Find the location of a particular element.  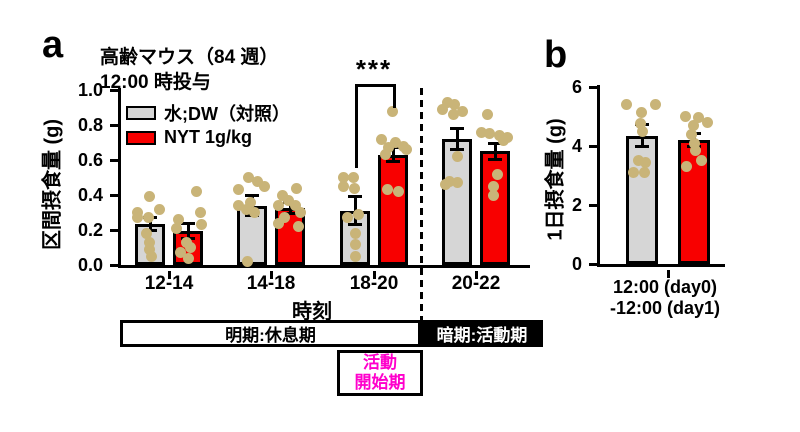

panel-b-x-label-line1: 12:00 (day0) is located at coordinates (665, 287).